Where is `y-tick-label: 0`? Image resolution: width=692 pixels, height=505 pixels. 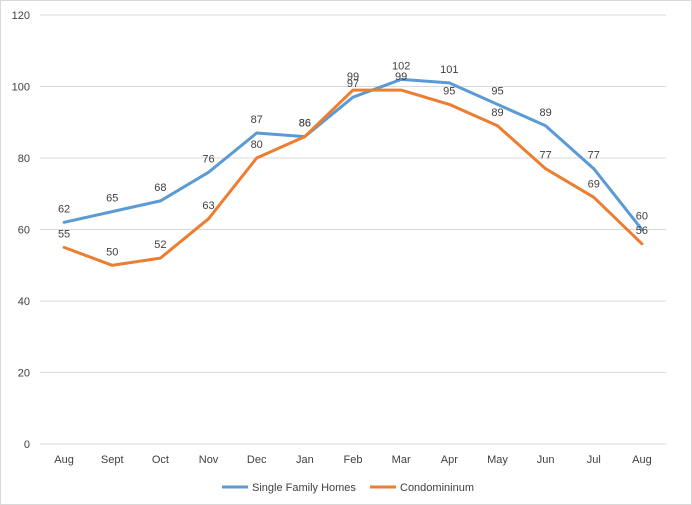 y-tick-label: 0 is located at coordinates (27, 445).